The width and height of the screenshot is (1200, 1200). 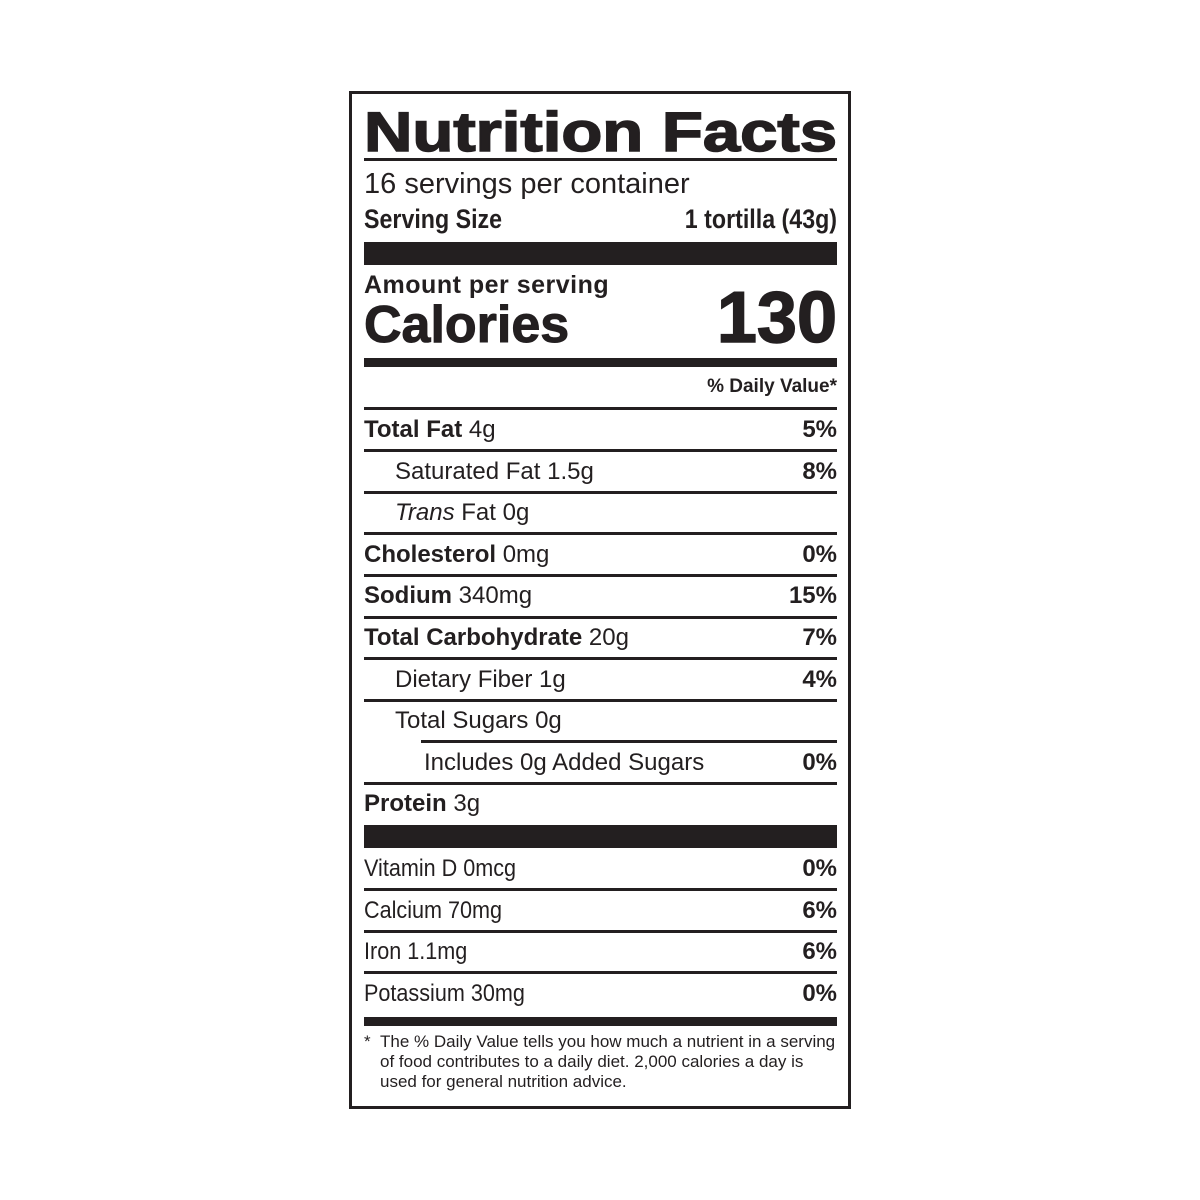 I want to click on nutrient-name: Includes 0g Added Sugars, so click(x=564, y=762).